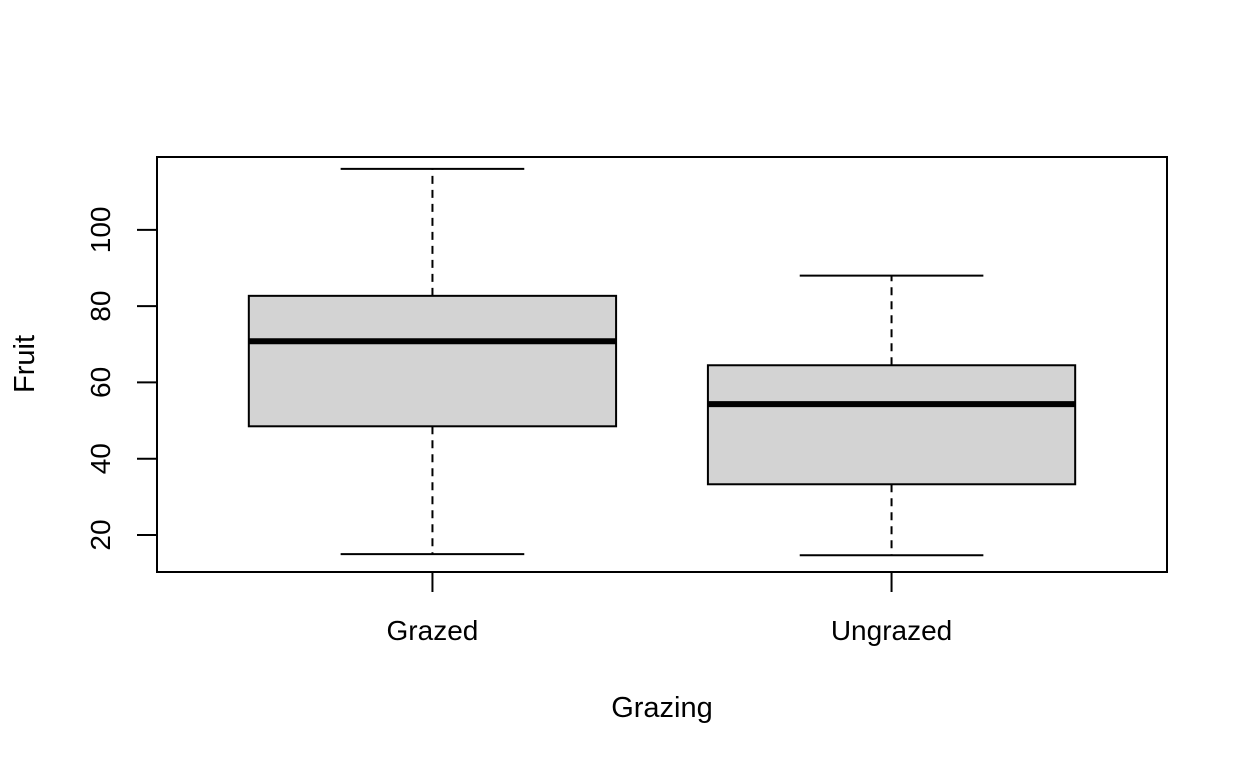  I want to click on x-tick-label: Grazed, so click(433, 630).